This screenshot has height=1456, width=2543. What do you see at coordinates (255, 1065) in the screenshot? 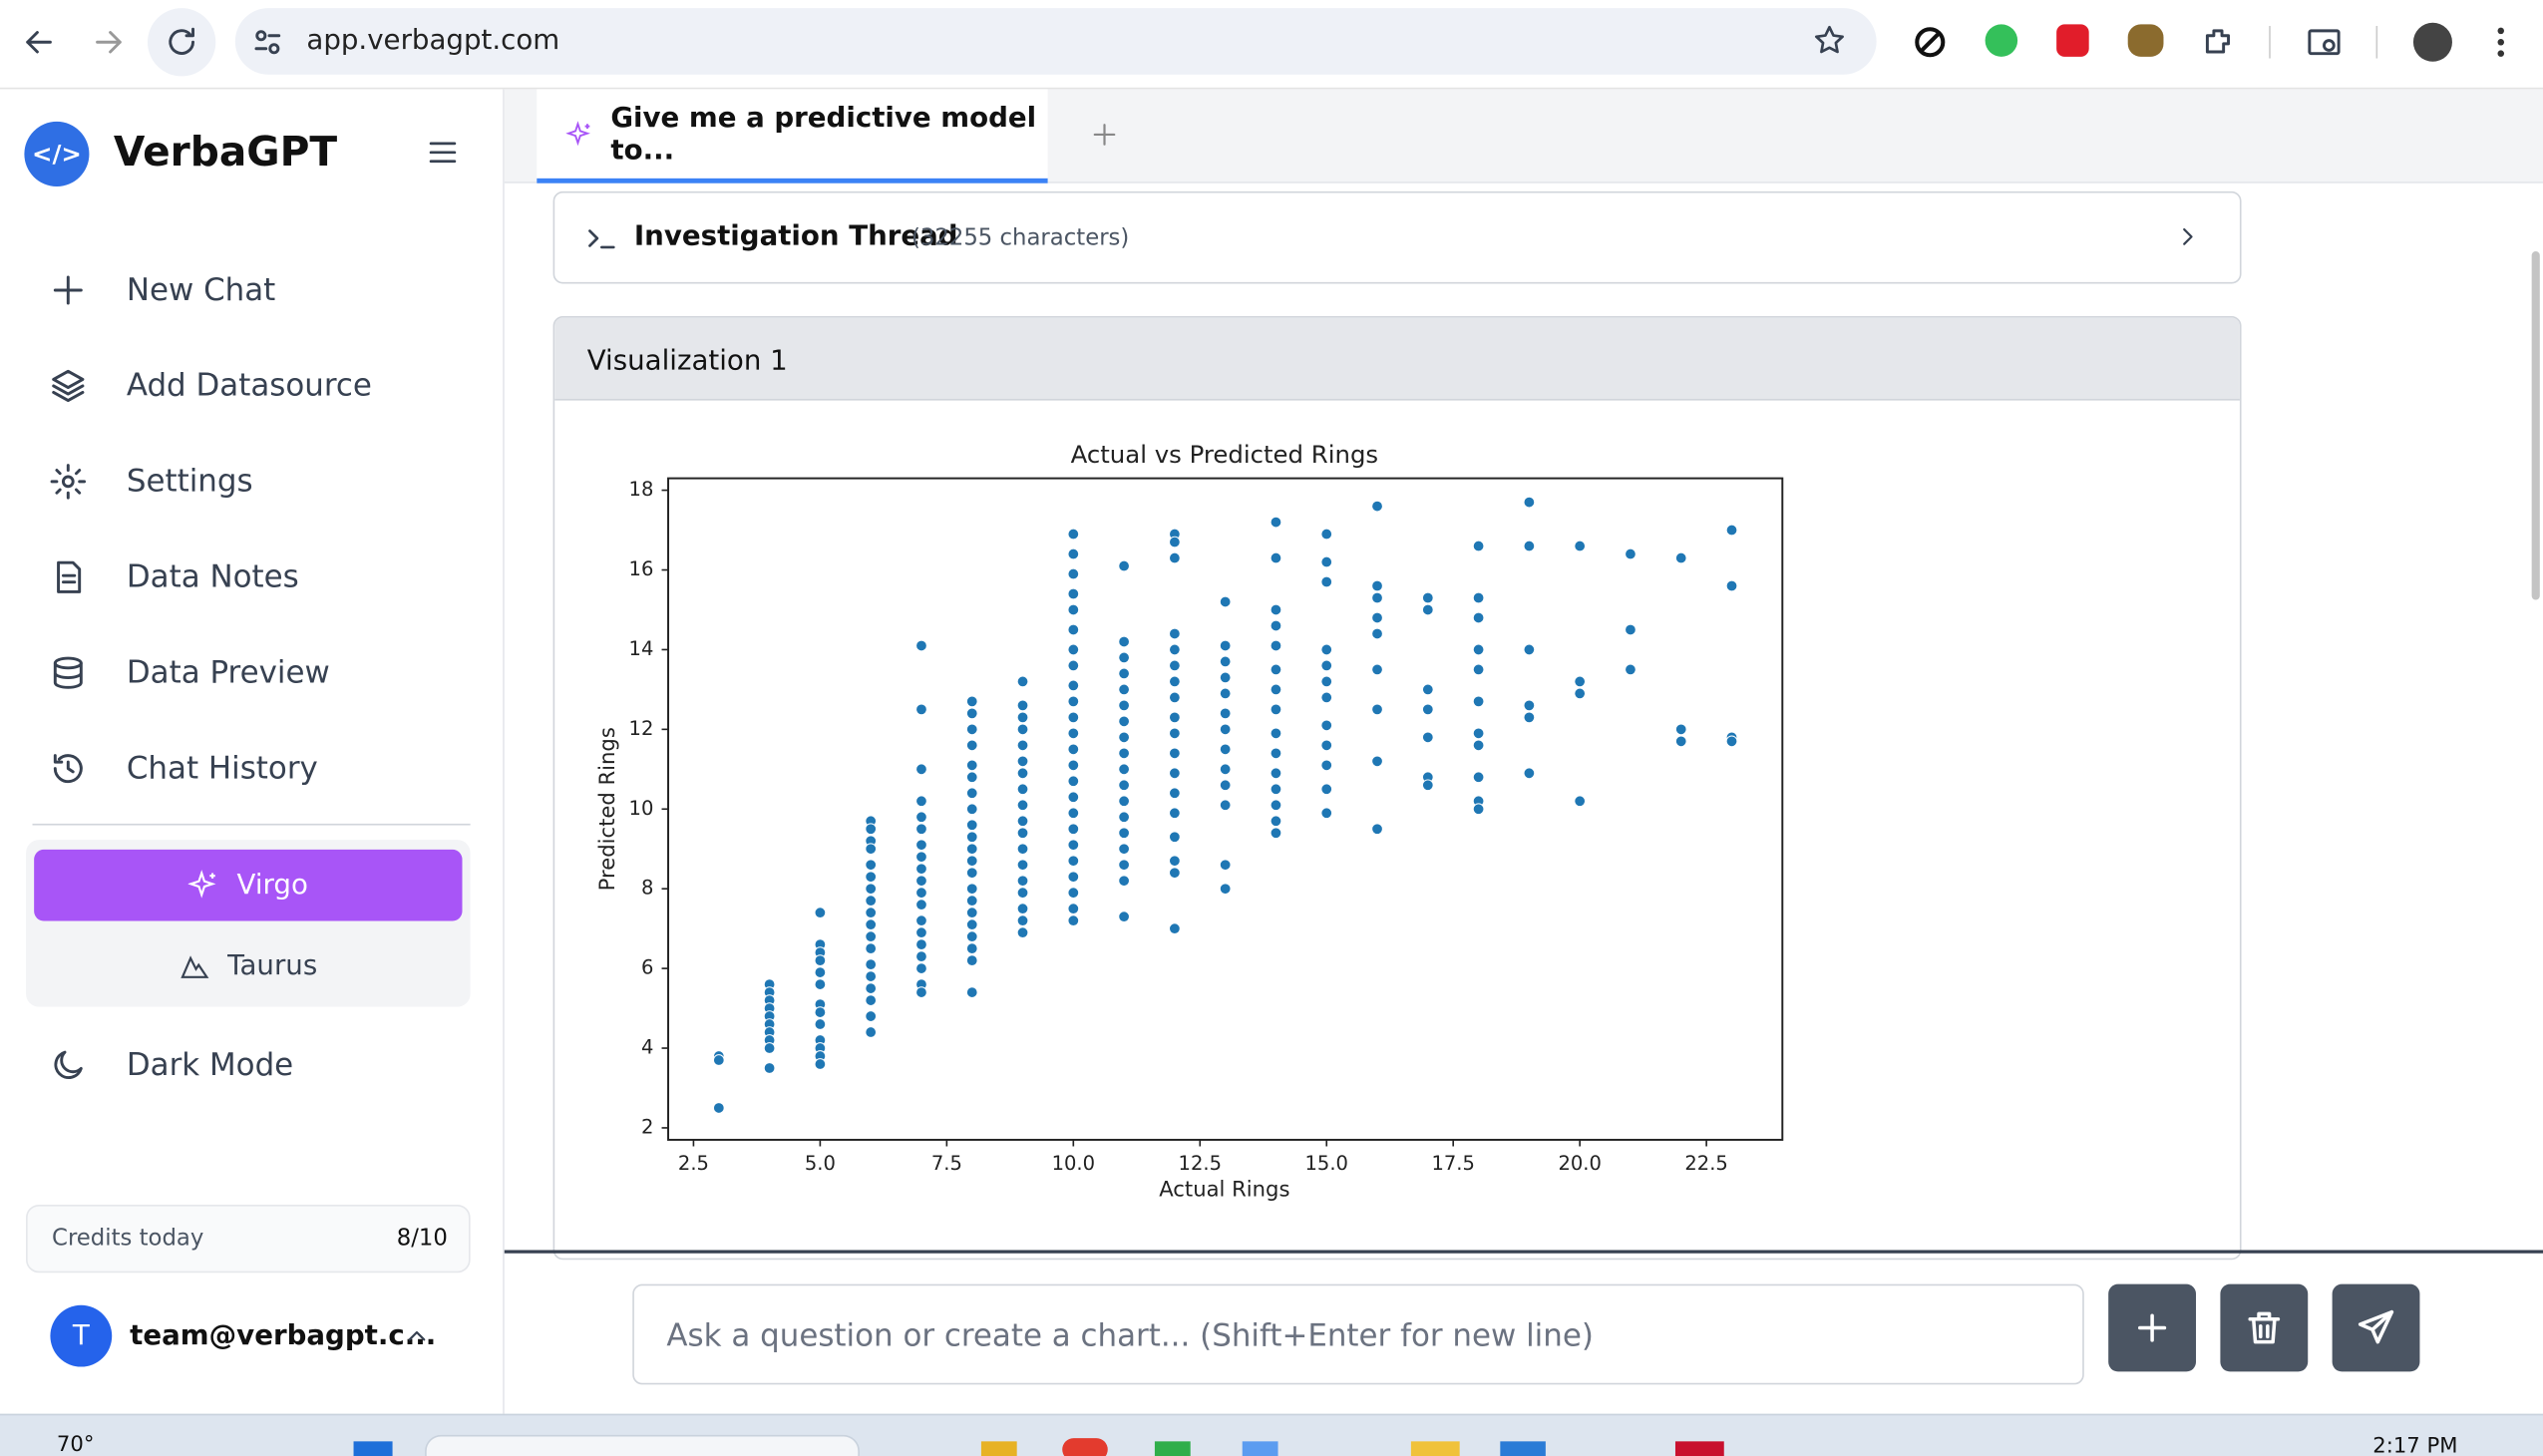
I see `dark-mode-toggle: Dark Mode` at bounding box center [255, 1065].